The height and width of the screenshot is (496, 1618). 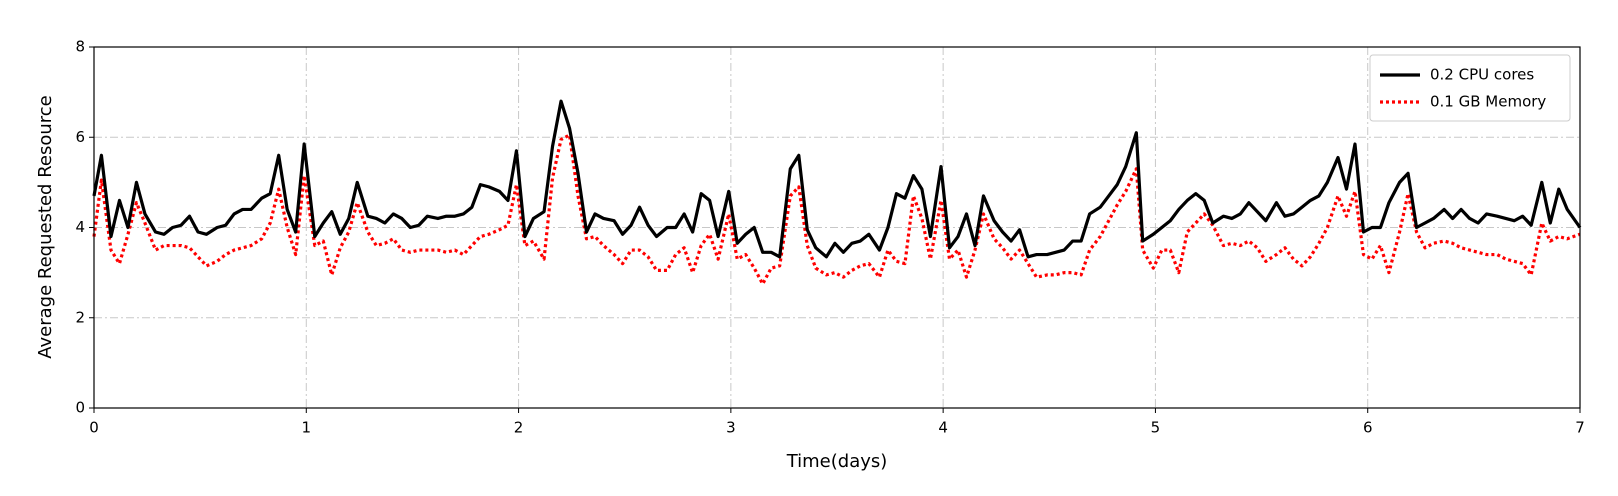 I want to click on x-tick-label: 7, so click(x=1580, y=428).